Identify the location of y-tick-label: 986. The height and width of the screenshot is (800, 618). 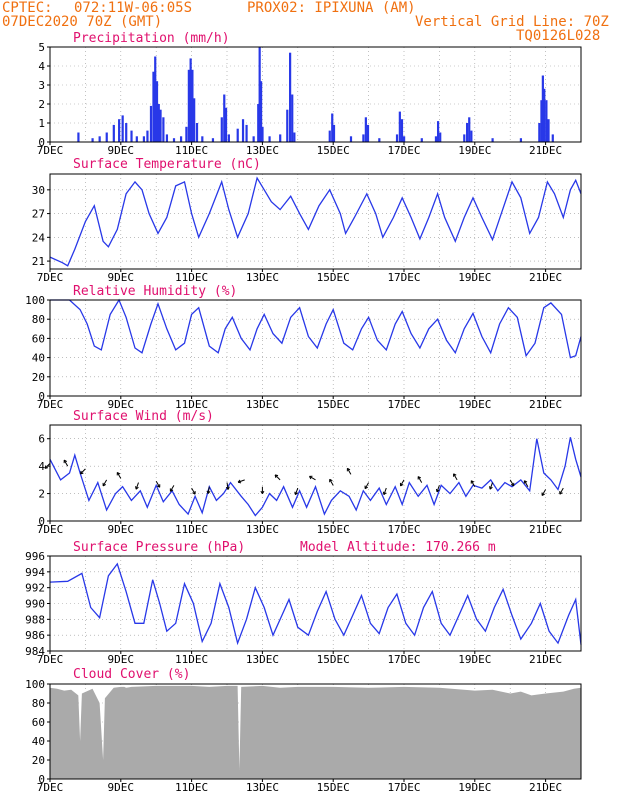
(35, 635).